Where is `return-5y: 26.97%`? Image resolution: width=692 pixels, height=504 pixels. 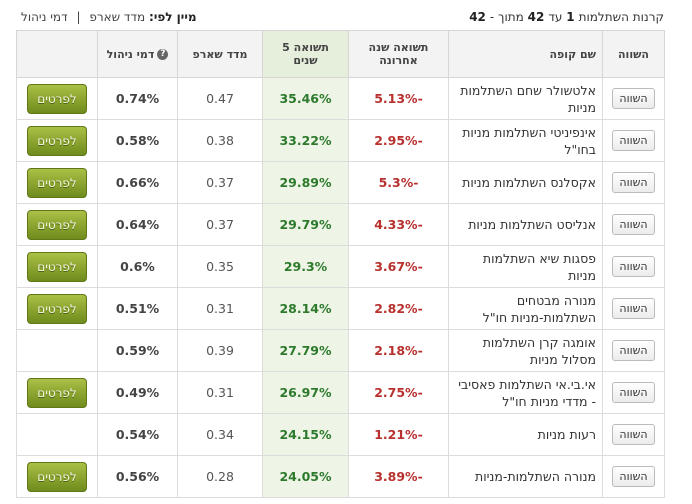 return-5y: 26.97% is located at coordinates (305, 392).